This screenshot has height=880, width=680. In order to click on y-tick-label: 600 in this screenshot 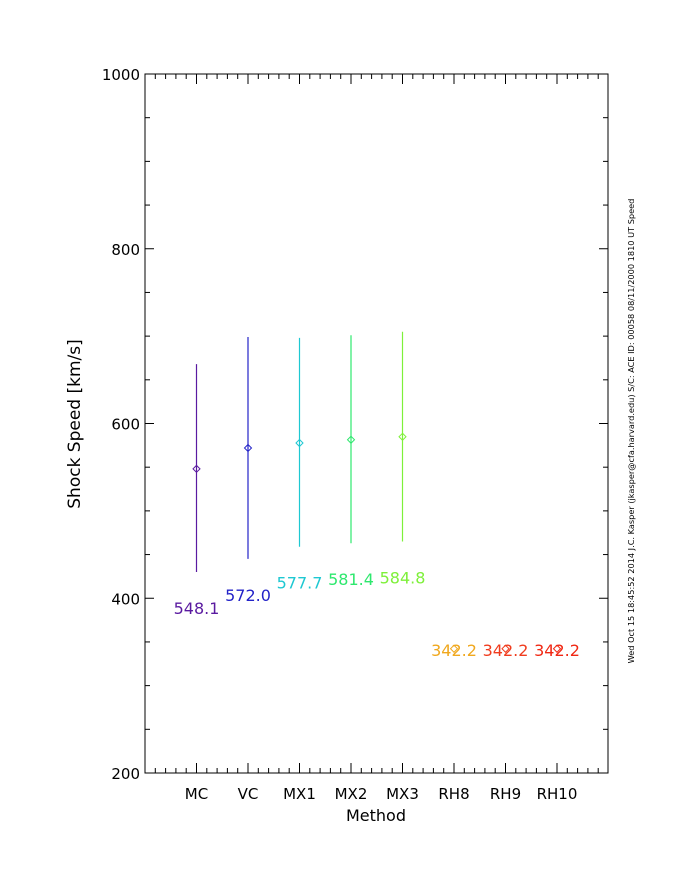, I will do `click(125, 425)`.